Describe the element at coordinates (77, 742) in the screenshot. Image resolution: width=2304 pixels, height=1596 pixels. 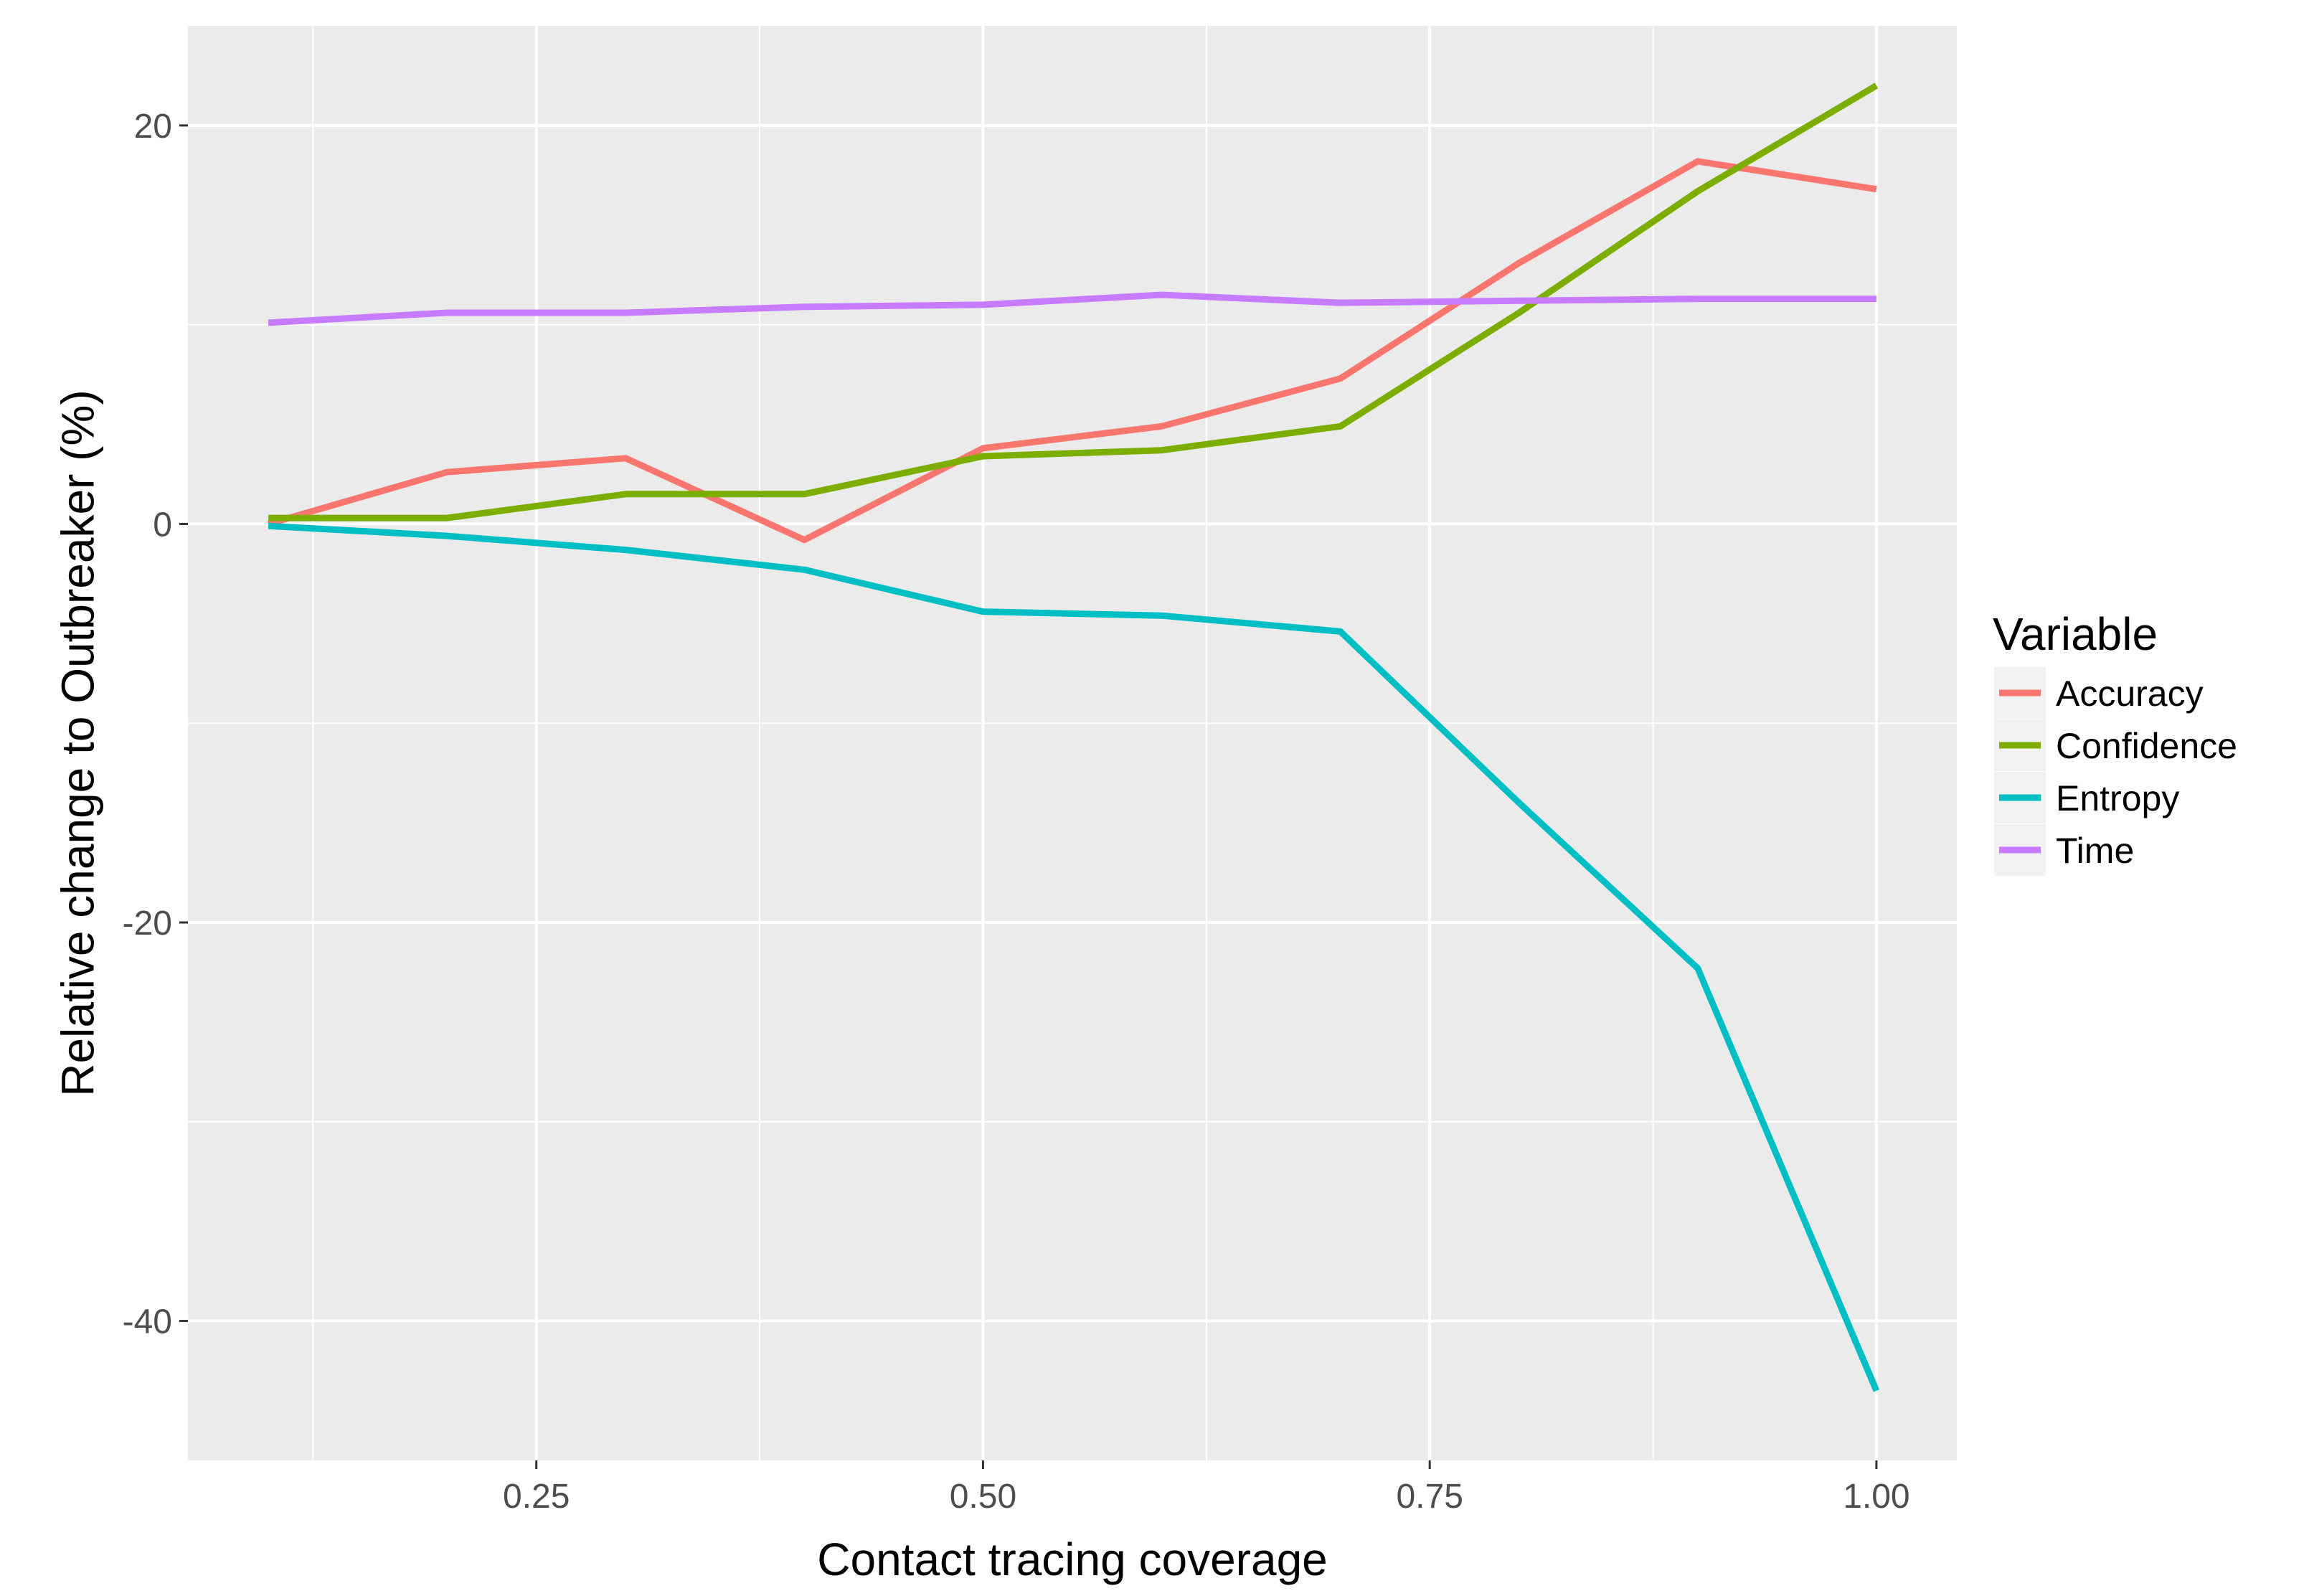
I see `y-axis-title: Relative change to Outbreaker (%)` at that location.